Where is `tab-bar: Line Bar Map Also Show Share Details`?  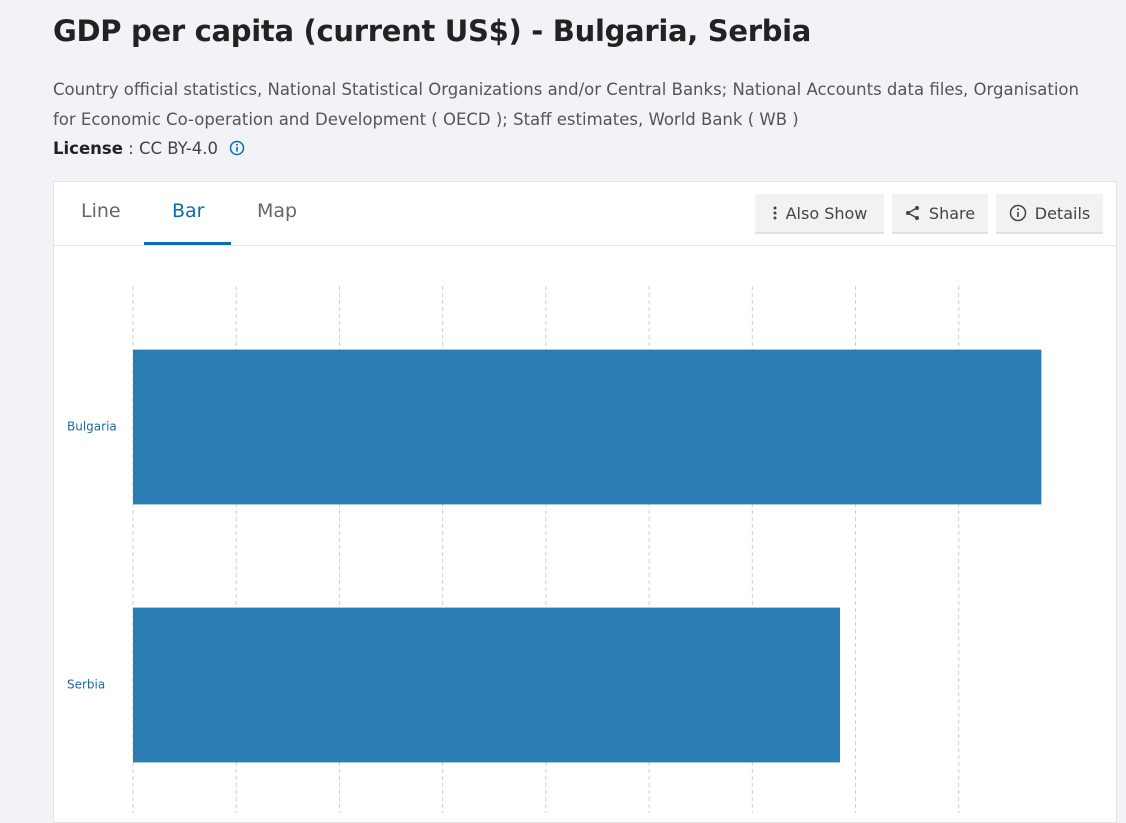
tab-bar: Line Bar Map Also Show Share Details is located at coordinates (585, 214).